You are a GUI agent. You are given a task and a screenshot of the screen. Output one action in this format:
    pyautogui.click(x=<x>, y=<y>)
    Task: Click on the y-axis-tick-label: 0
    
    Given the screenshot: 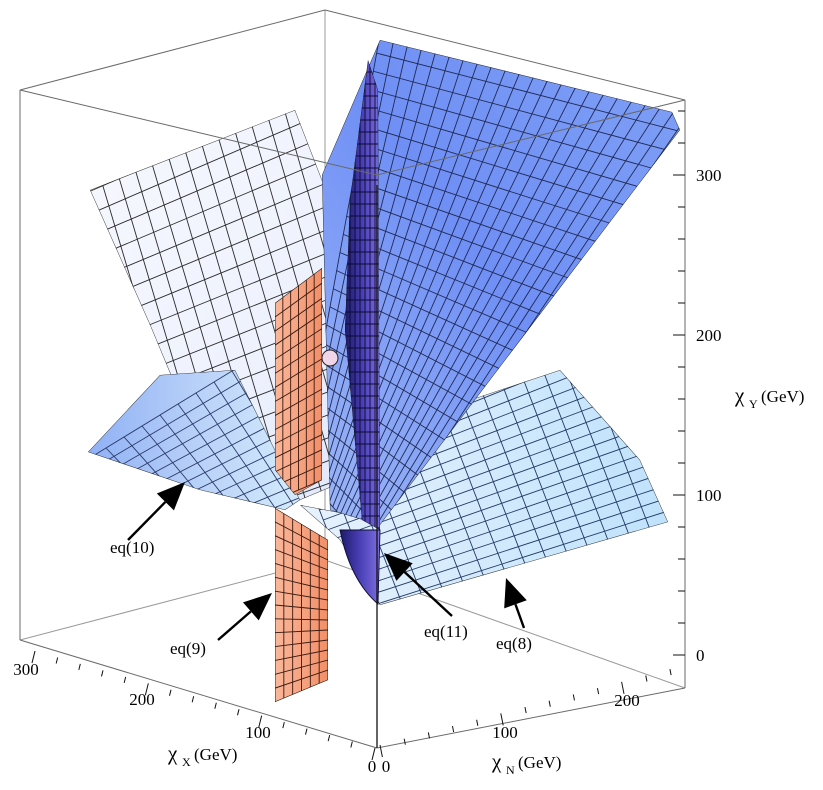 What is the action you would take?
    pyautogui.click(x=700, y=655)
    